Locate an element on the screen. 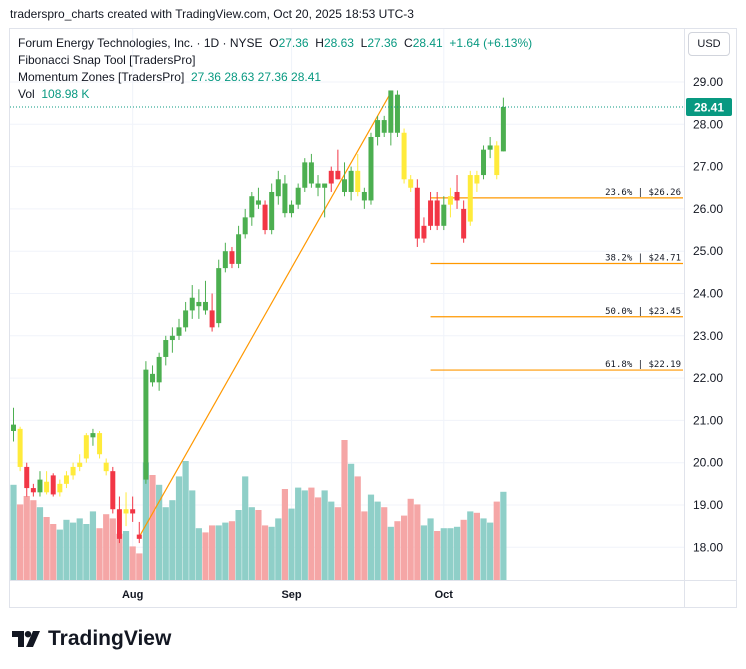 The width and height of the screenshot is (746, 669). y-tick-label: 27.00 is located at coordinates (708, 167).